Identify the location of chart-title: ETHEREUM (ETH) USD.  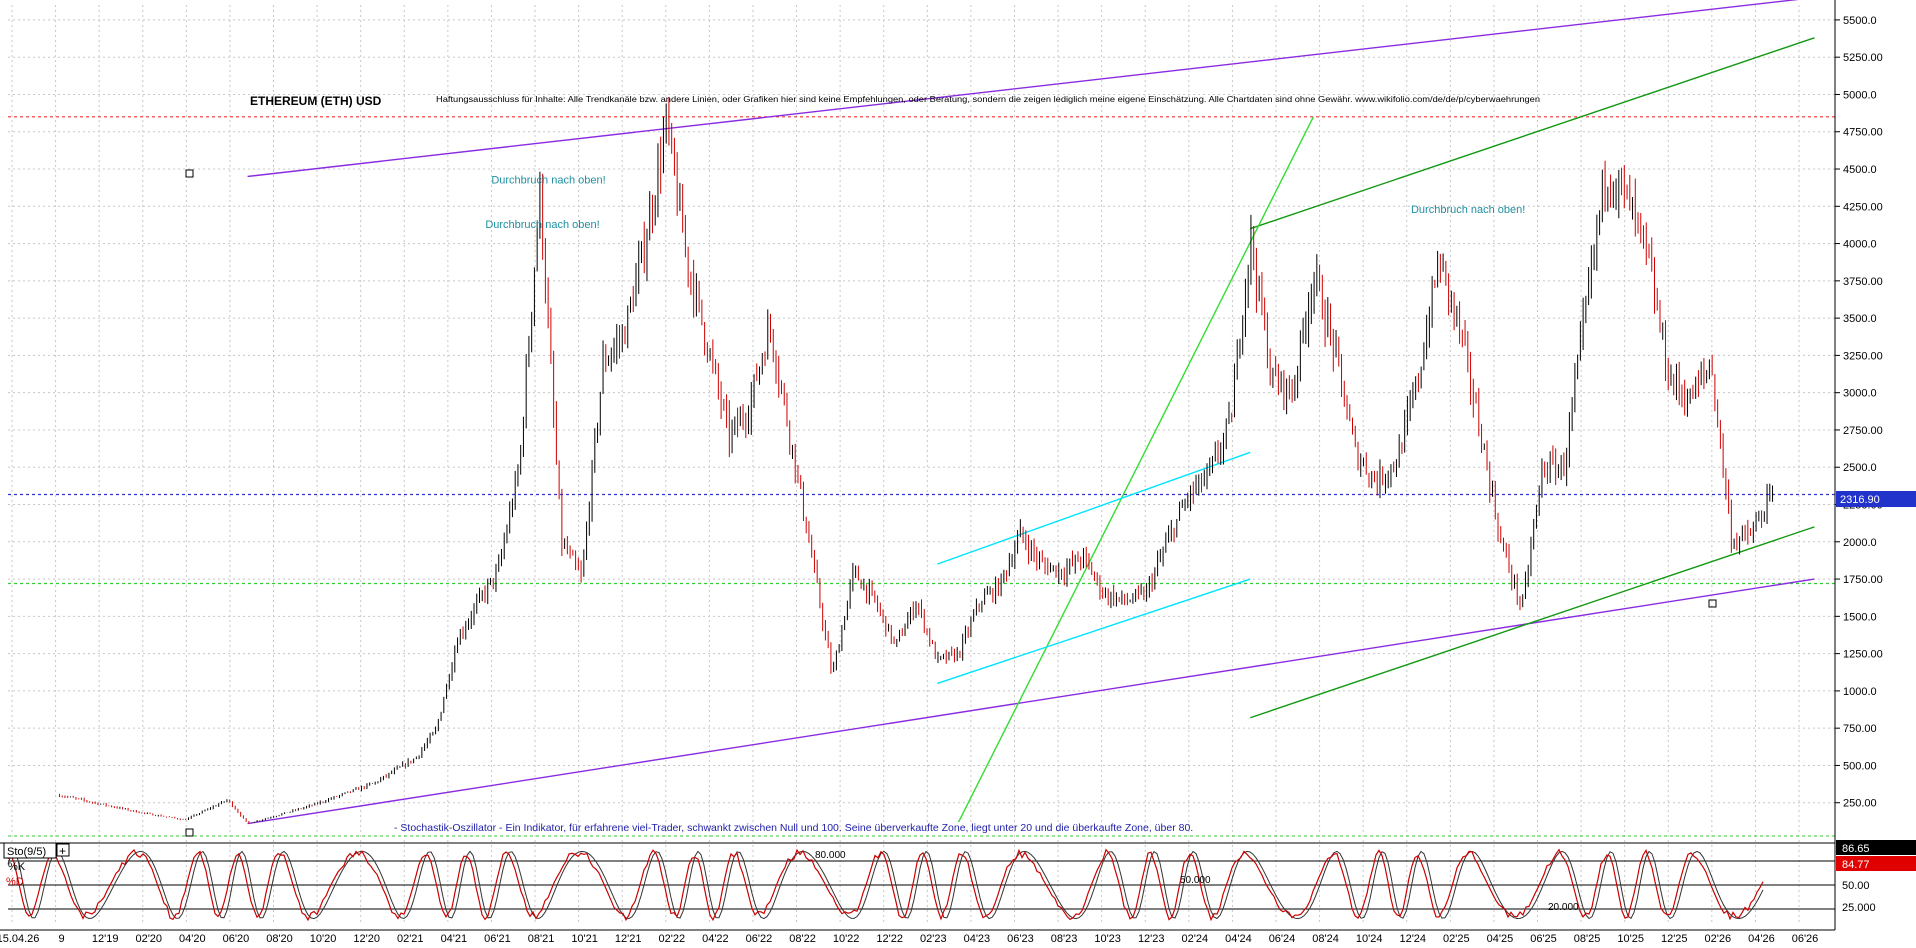
(316, 101).